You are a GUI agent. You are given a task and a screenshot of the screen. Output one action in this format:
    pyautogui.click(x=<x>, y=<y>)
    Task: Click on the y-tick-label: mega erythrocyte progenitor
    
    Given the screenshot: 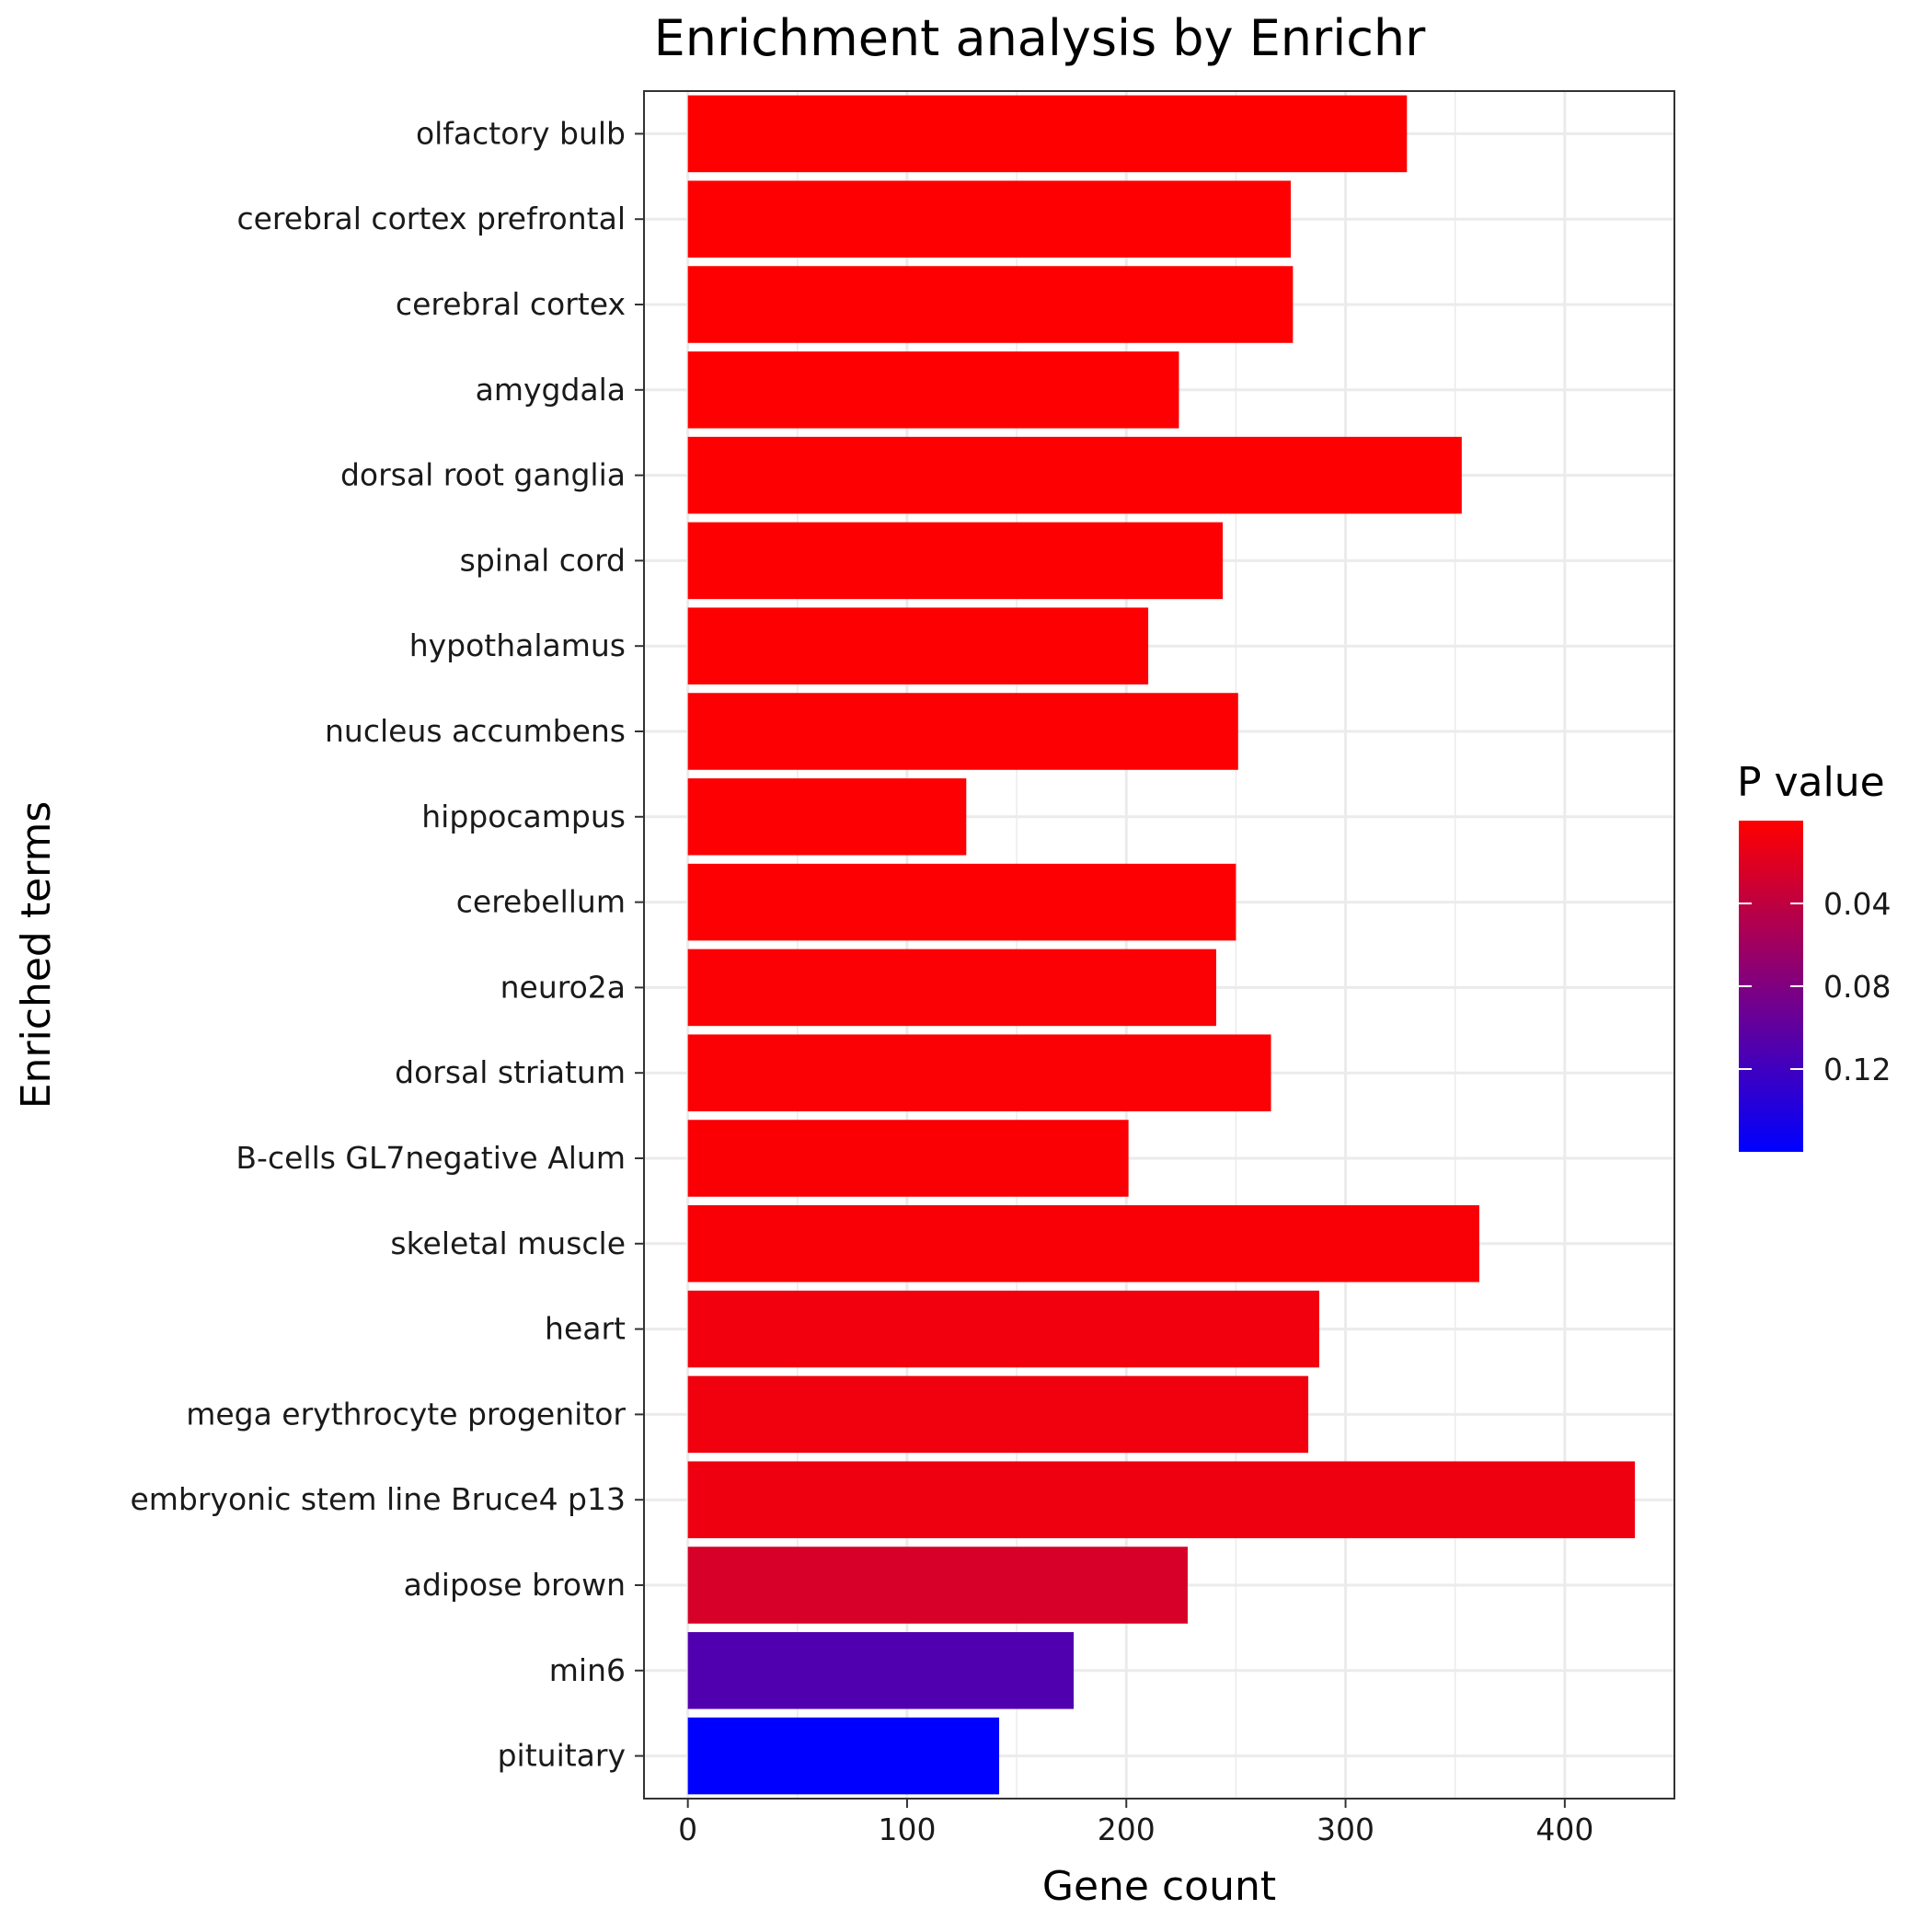 What is the action you would take?
    pyautogui.click(x=406, y=1414)
    